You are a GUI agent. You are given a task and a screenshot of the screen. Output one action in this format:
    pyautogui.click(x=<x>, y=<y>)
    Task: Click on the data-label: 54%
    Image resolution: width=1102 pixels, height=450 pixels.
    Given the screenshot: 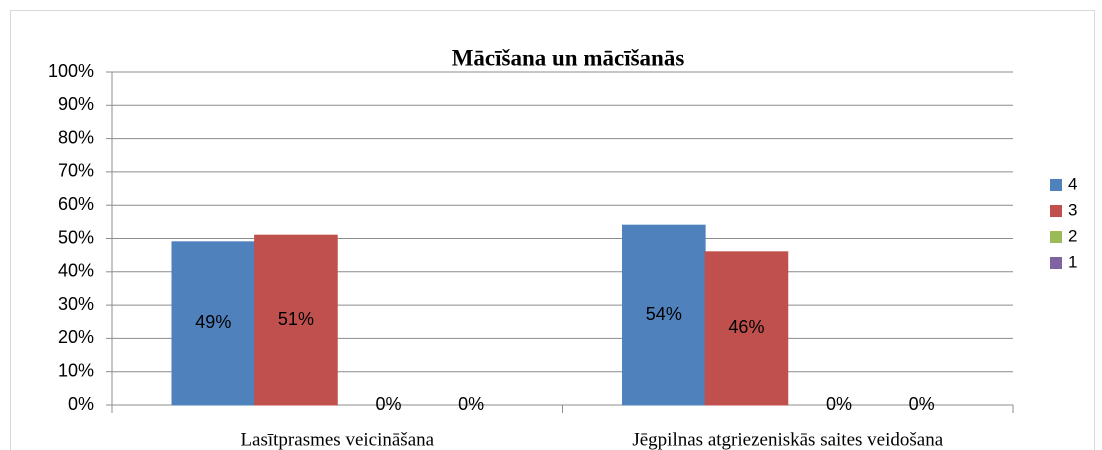 What is the action you would take?
    pyautogui.click(x=664, y=314)
    